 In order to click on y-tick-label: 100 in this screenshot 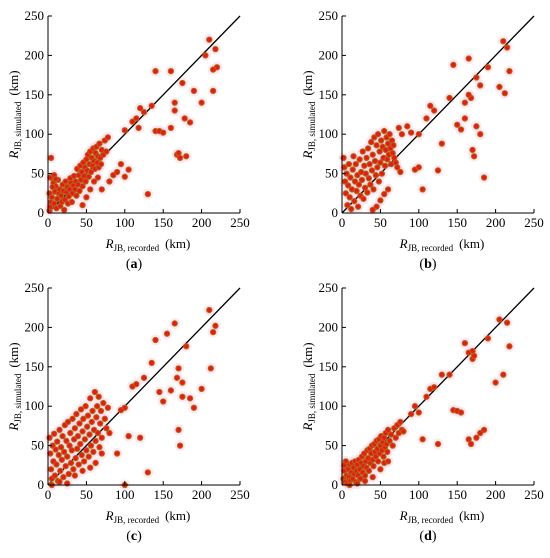, I will do `click(35, 133)`.